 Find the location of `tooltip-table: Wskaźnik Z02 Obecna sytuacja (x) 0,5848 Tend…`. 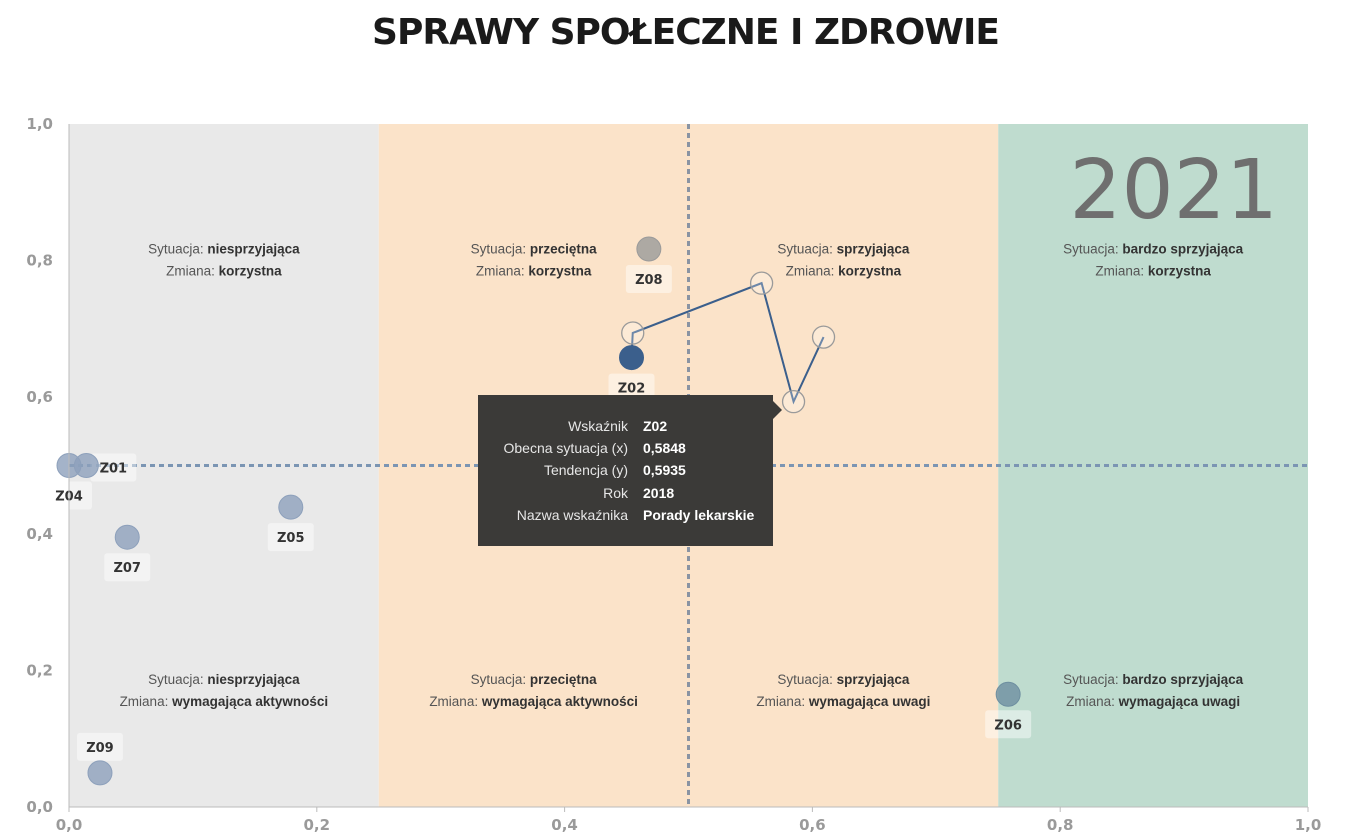

tooltip-table: Wskaźnik Z02 Obecna sytuacja (x) 0,5848 Tend… is located at coordinates (623, 470).